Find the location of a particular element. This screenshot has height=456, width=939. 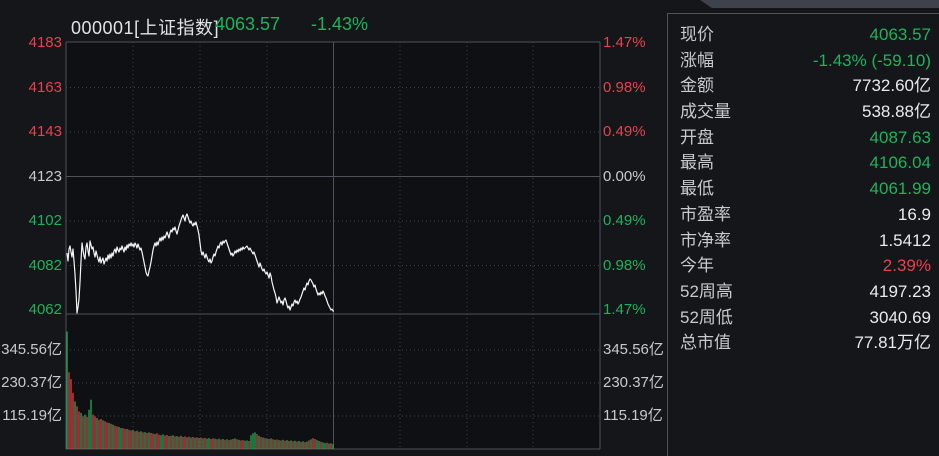

price-axis-label: 4183 is located at coordinates (45, 42).